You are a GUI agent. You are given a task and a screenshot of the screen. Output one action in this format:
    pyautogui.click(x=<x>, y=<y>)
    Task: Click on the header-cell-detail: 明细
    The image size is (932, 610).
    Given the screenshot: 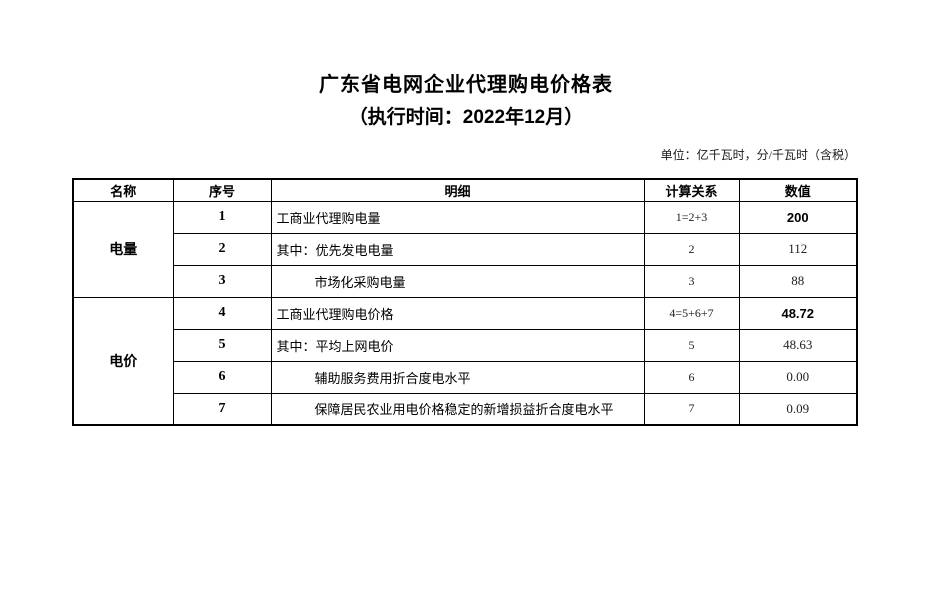 What is the action you would take?
    pyautogui.click(x=457, y=190)
    